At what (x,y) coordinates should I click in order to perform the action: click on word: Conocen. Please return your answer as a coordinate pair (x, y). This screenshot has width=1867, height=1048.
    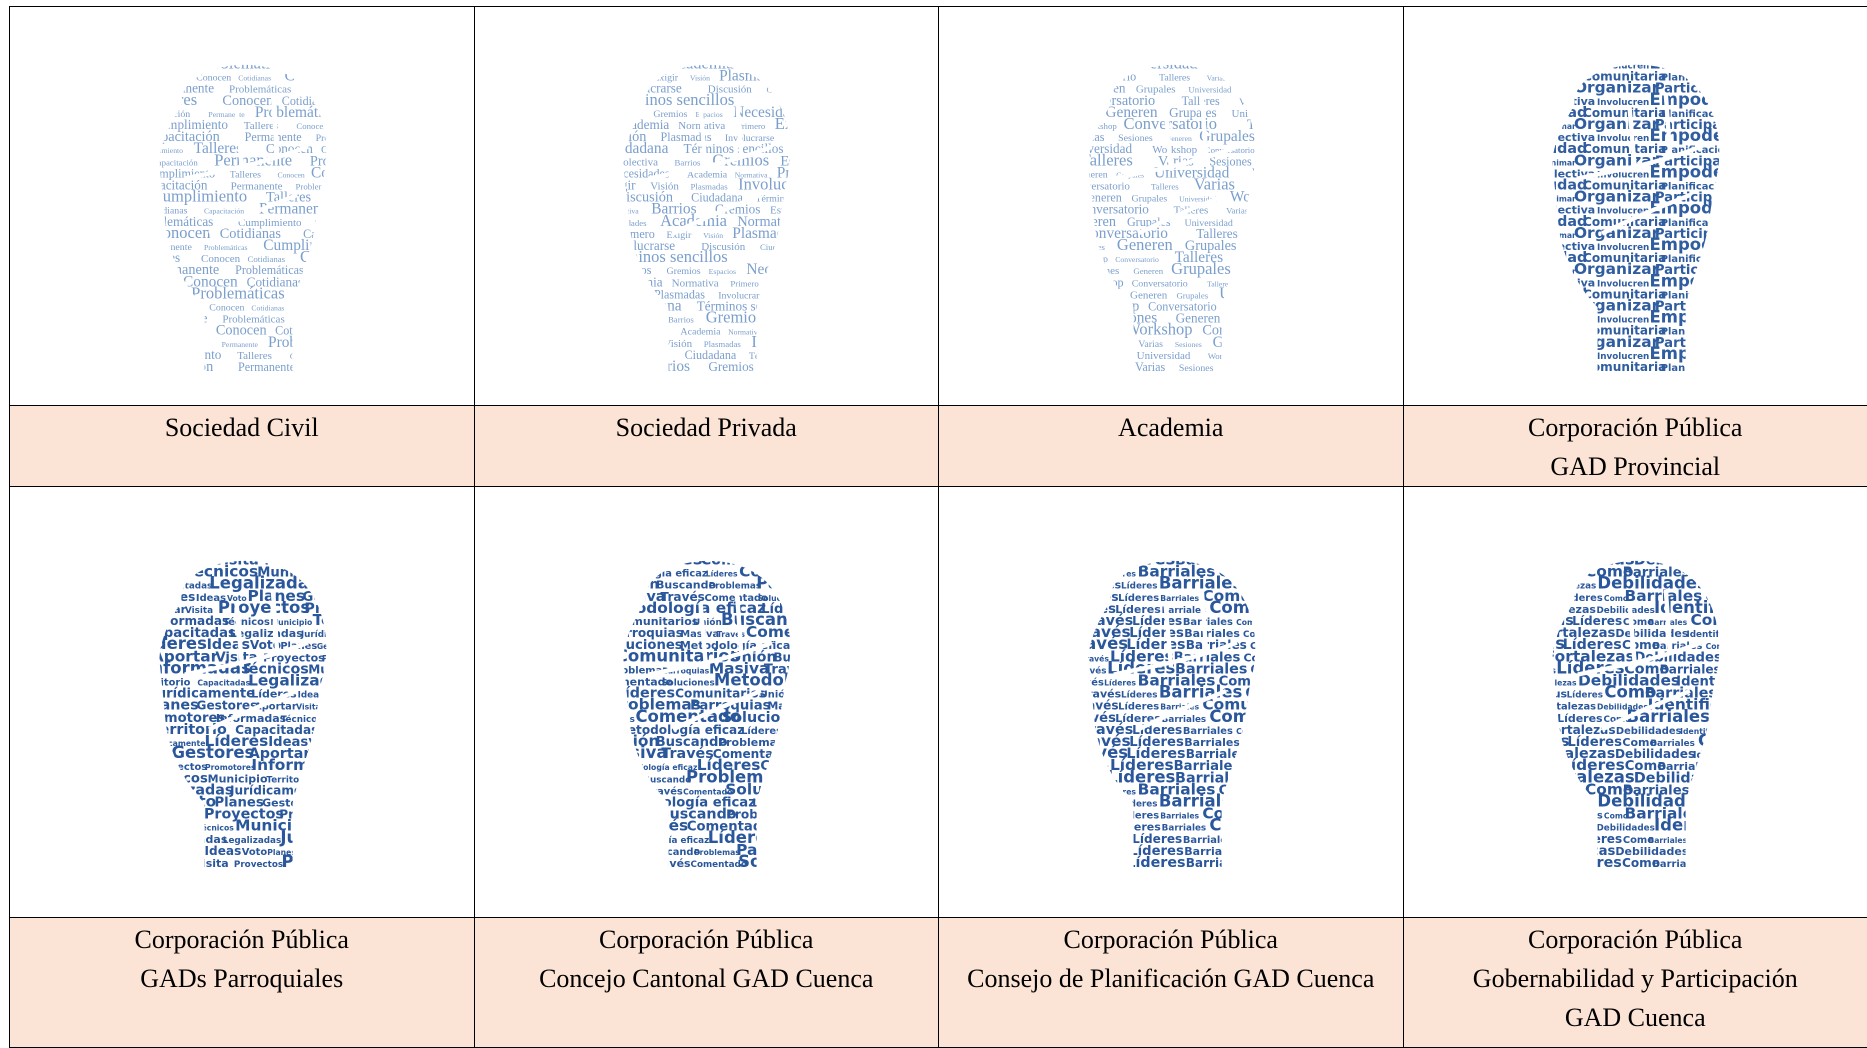
    Looking at the image, I should click on (181, 232).